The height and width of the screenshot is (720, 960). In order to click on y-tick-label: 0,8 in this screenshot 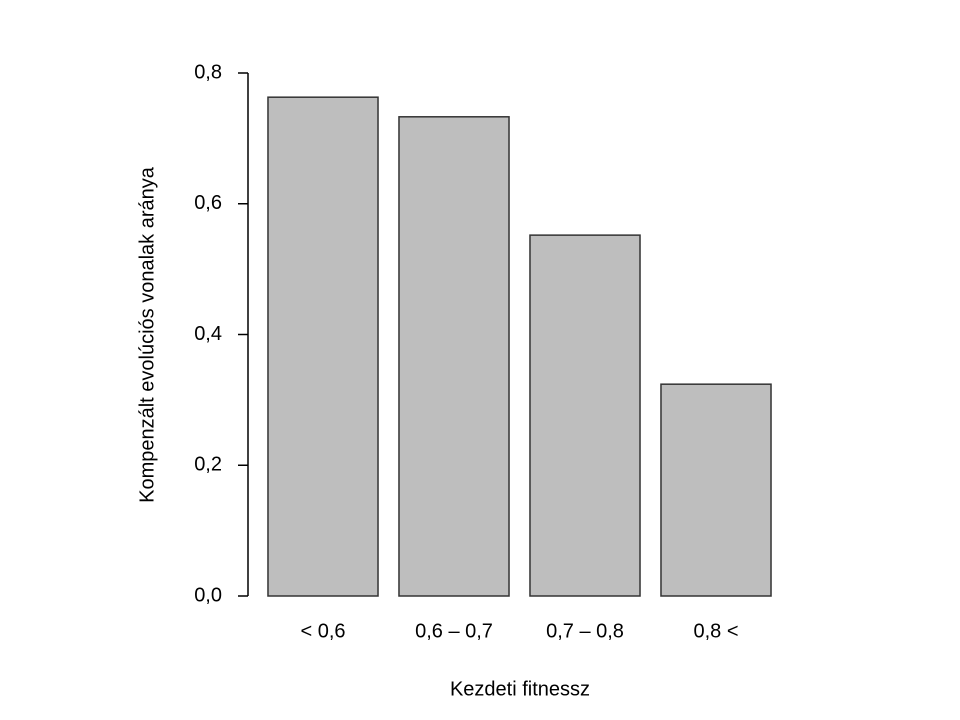, I will do `click(208, 72)`.